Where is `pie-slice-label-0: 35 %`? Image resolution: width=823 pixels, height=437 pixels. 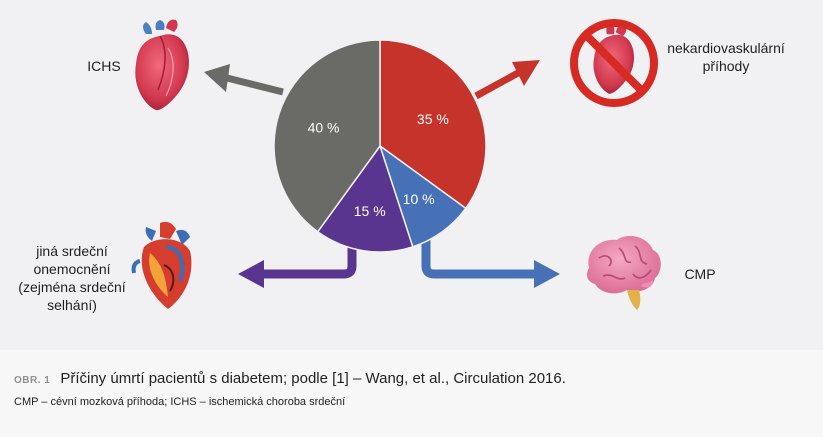 pie-slice-label-0: 35 % is located at coordinates (433, 119).